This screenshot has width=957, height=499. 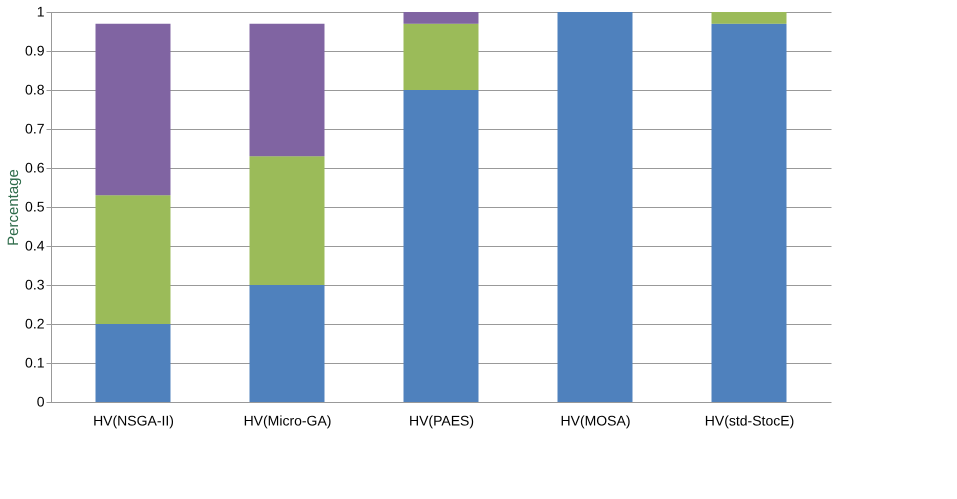 What do you see at coordinates (35, 324) in the screenshot?
I see `y-tick-label: 0.2` at bounding box center [35, 324].